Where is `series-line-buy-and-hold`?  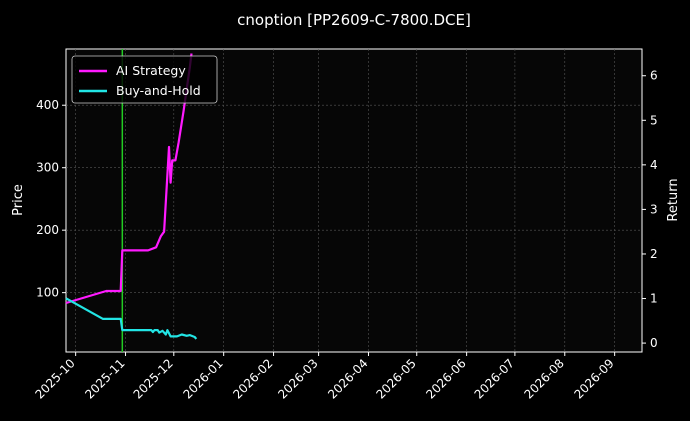
series-line-buy-and-hold is located at coordinates (131, 318).